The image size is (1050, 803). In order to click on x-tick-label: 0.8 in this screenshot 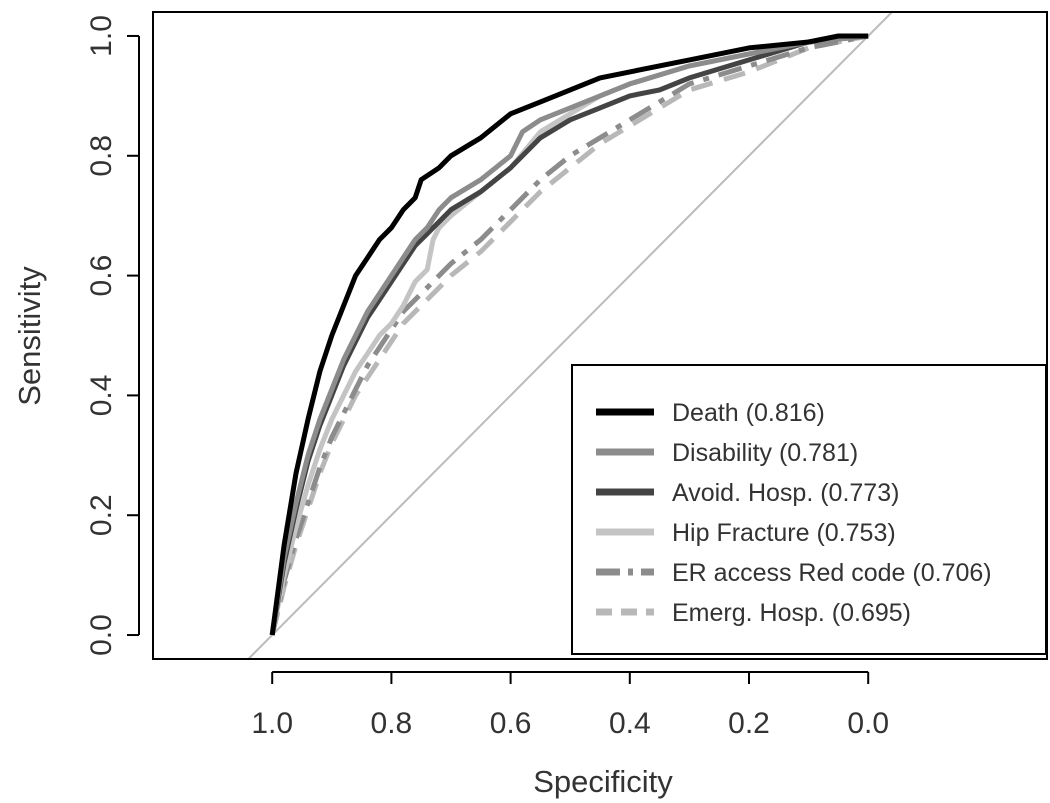, I will do `click(392, 723)`.